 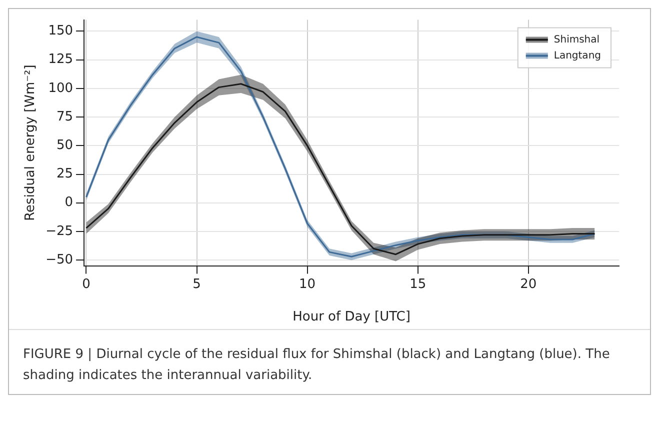 I want to click on legend-label: Shimshal, so click(x=577, y=40).